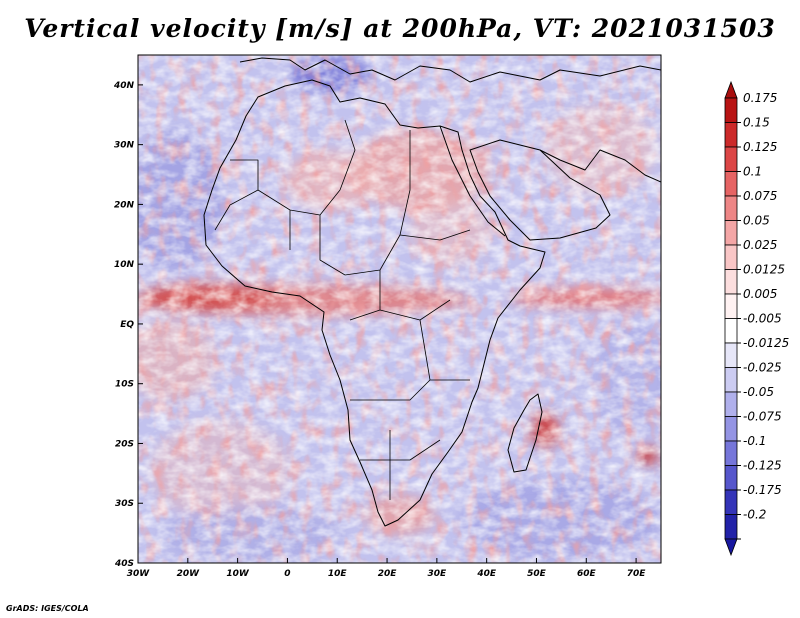 The width and height of the screenshot is (800, 618). I want to click on lat-tick-label: 10S, so click(124, 385).